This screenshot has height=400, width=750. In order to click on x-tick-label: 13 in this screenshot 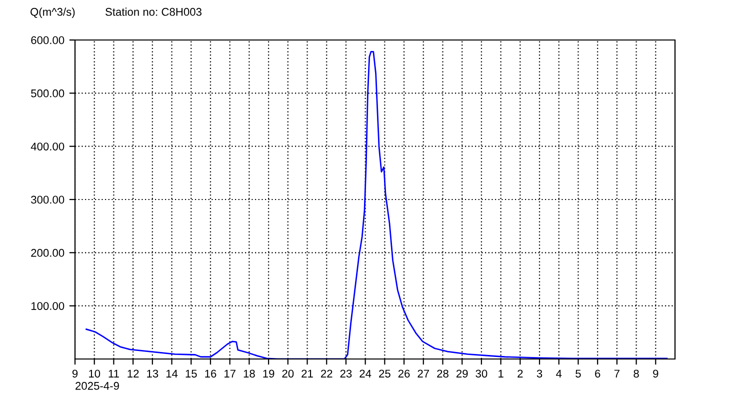, I will do `click(152, 374)`.